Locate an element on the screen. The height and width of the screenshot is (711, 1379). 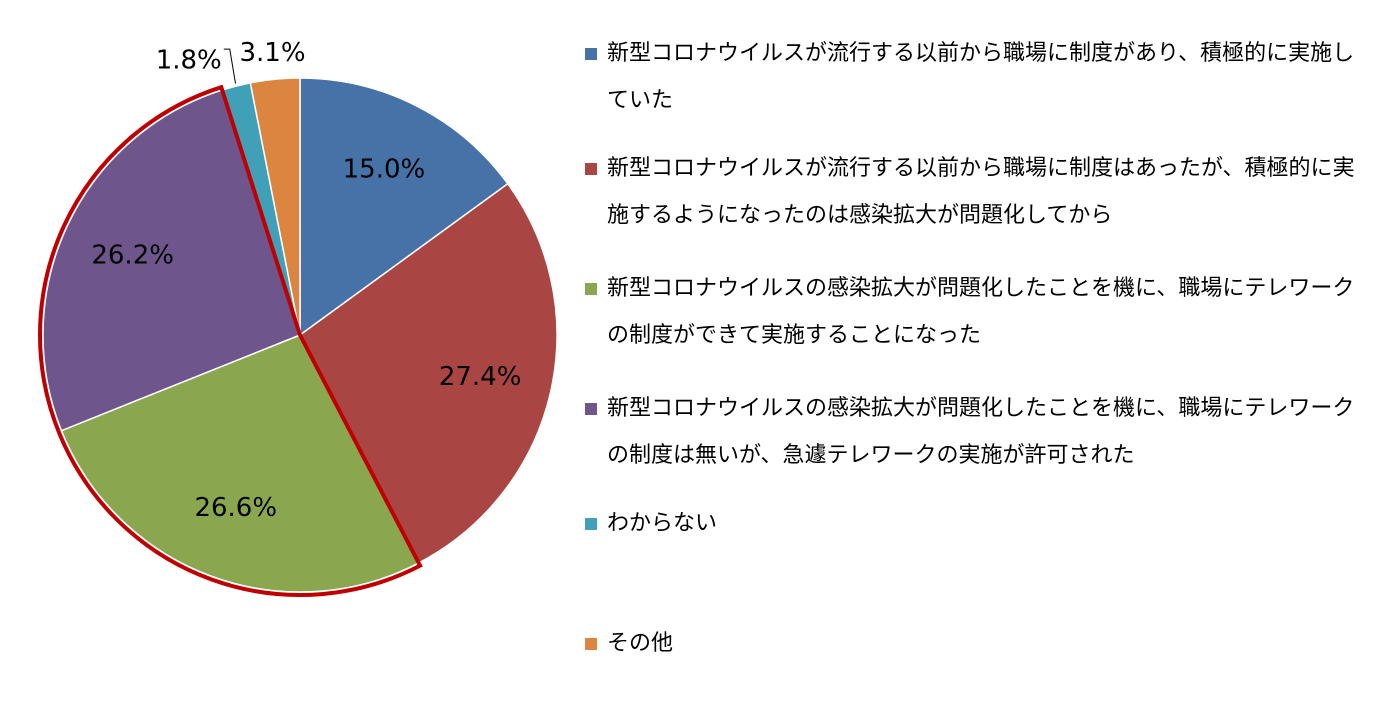
data-label: 26.6% is located at coordinates (235, 508).